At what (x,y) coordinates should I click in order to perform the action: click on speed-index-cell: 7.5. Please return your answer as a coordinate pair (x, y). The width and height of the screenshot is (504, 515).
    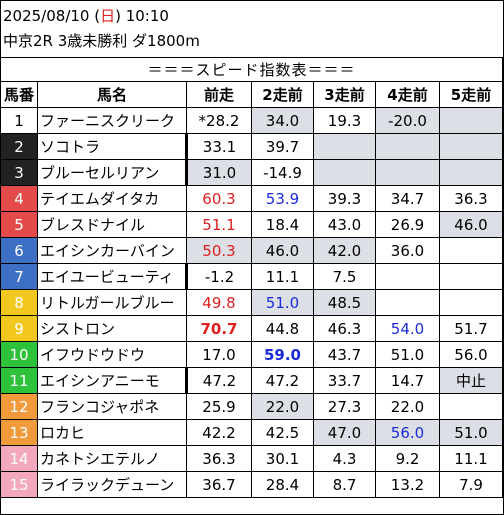
    Looking at the image, I should click on (344, 276).